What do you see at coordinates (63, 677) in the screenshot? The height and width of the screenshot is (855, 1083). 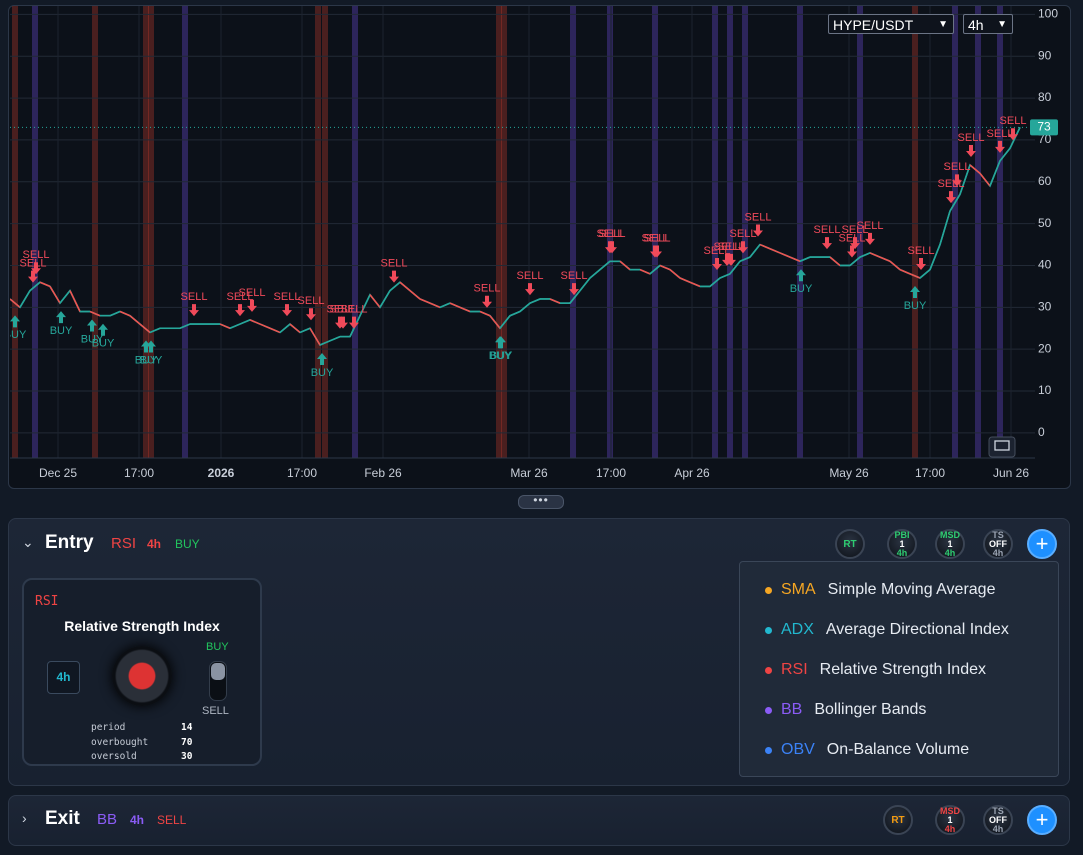 I see `card-interval: 4h` at bounding box center [63, 677].